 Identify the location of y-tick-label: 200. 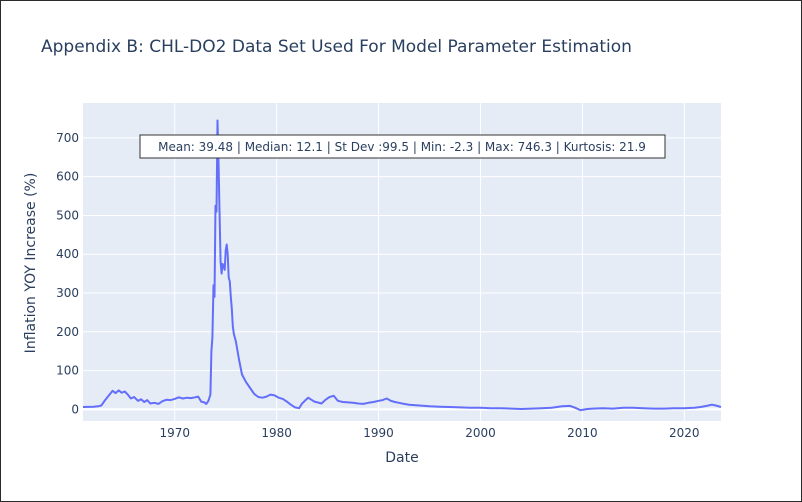
(67, 332).